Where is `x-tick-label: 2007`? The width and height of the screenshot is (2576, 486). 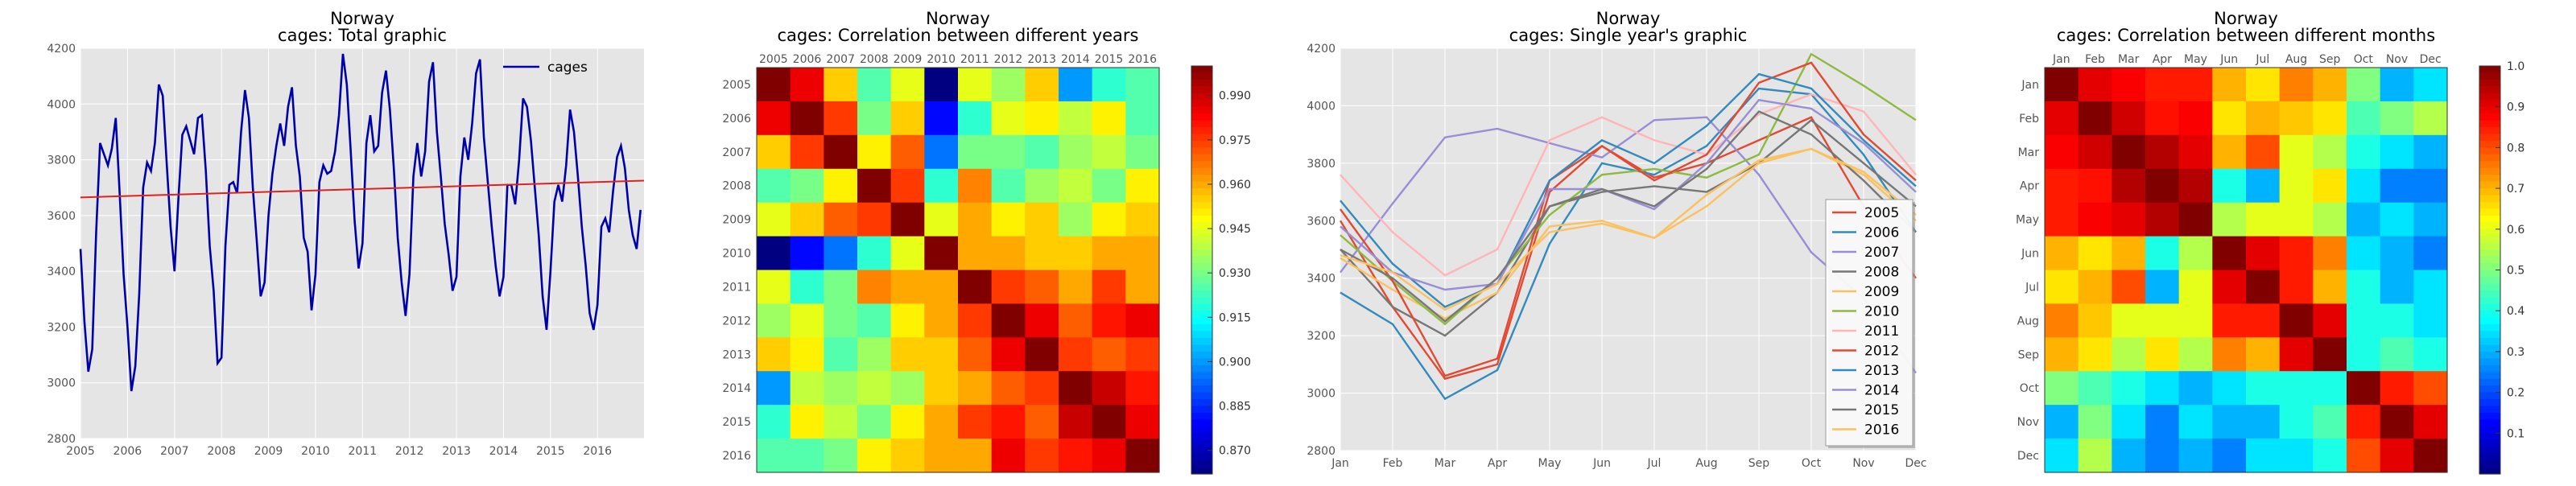
x-tick-label: 2007 is located at coordinates (841, 59).